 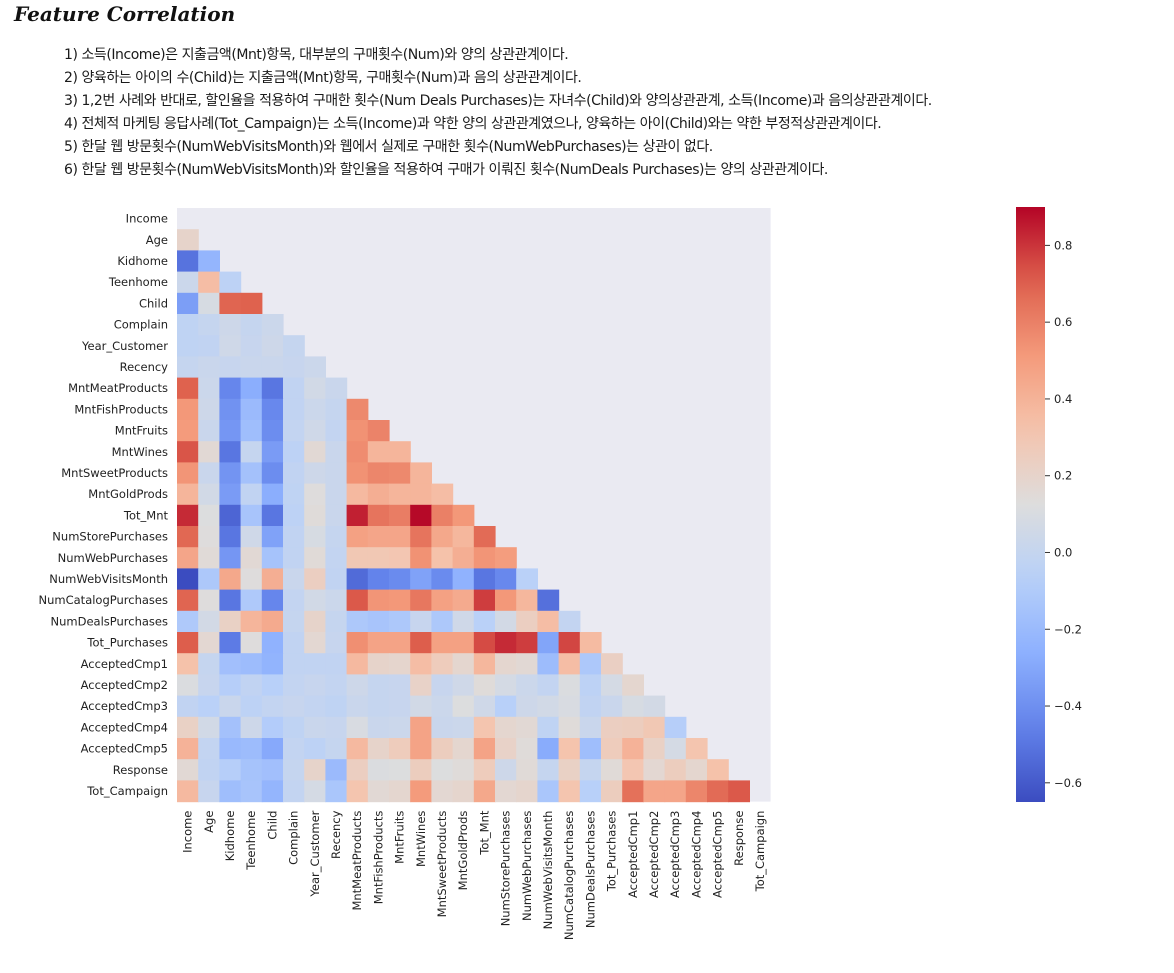 I want to click on y-tick-label: NumWebPurchases, so click(x=113, y=558).